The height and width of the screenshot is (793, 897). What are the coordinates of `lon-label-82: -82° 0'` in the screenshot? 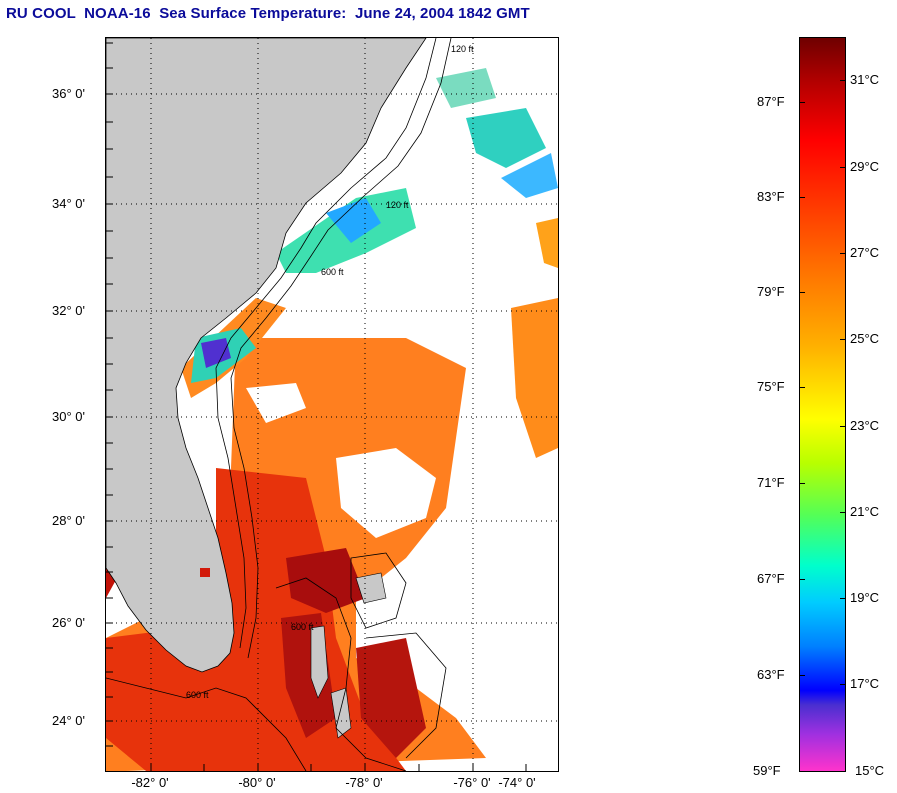 It's located at (150, 782).